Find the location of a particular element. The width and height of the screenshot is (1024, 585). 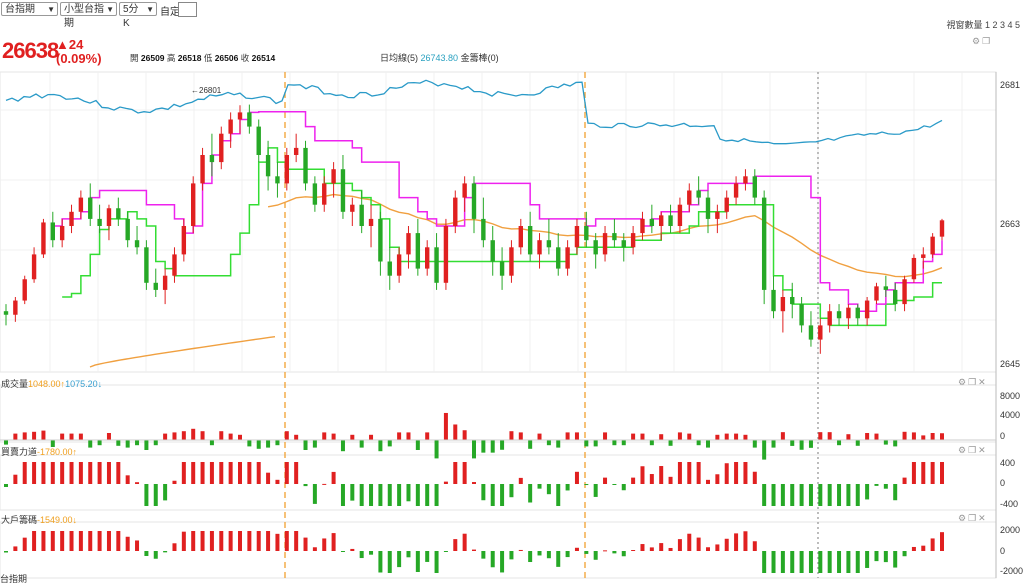

panel-frame is located at coordinates (498, 413).